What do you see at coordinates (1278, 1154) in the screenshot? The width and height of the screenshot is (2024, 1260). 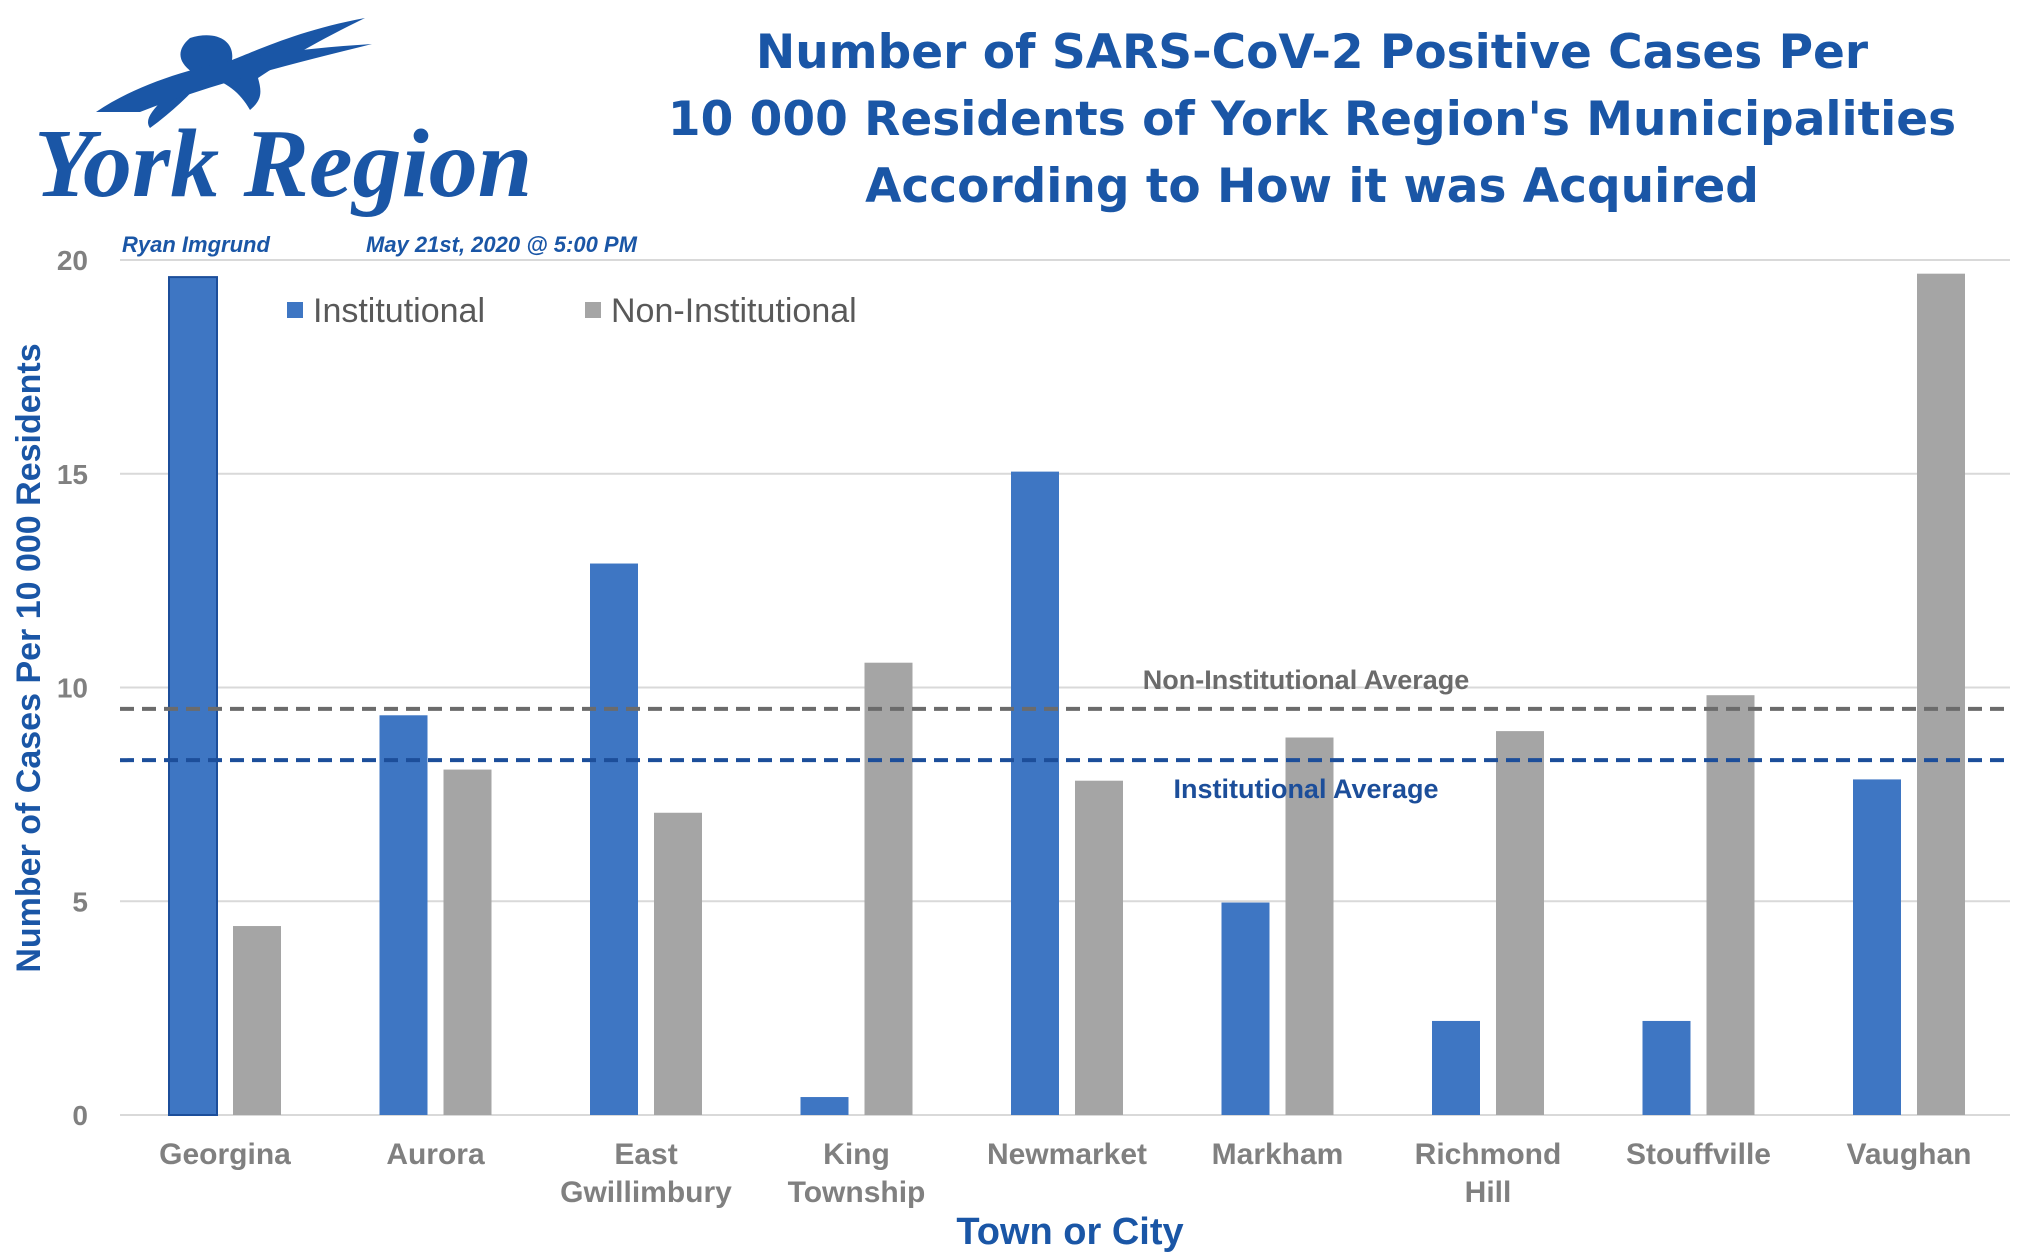 I see `x-tick-label: Markham` at bounding box center [1278, 1154].